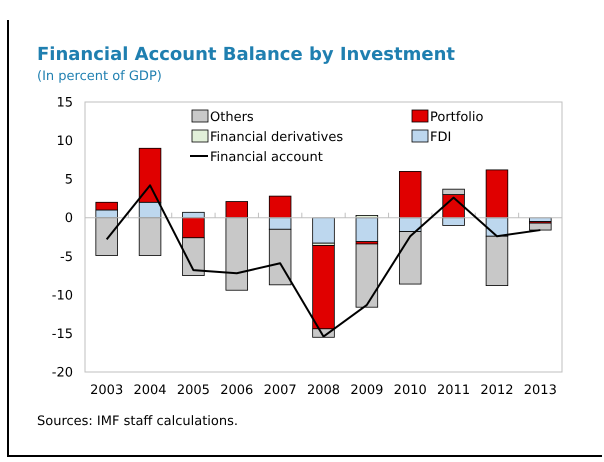  I want to click on x-tick-label: 2005, so click(193, 390).